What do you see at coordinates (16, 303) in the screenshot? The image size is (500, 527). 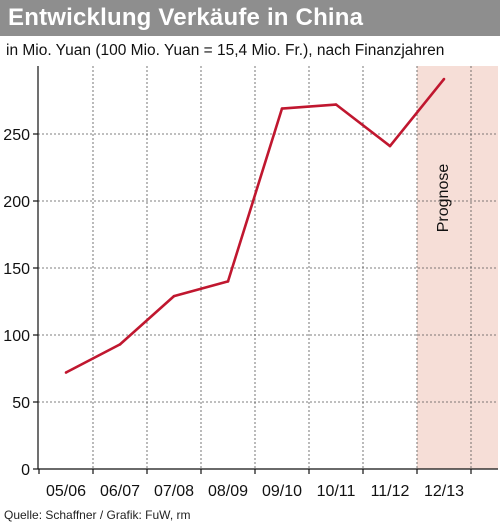 I see `y-tick-labels: 0 50 100 150 200 250` at bounding box center [16, 303].